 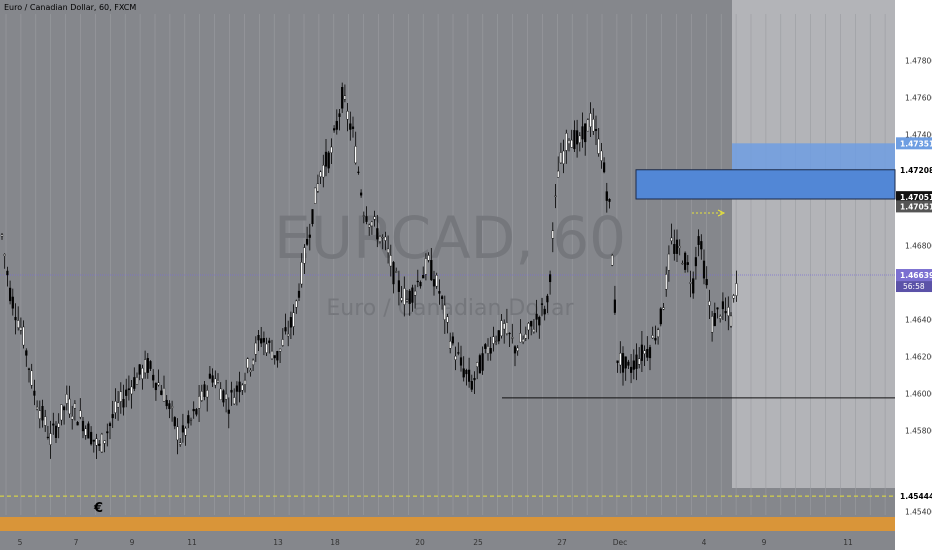 What do you see at coordinates (562, 542) in the screenshot?
I see `x-tick-label: 27` at bounding box center [562, 542].